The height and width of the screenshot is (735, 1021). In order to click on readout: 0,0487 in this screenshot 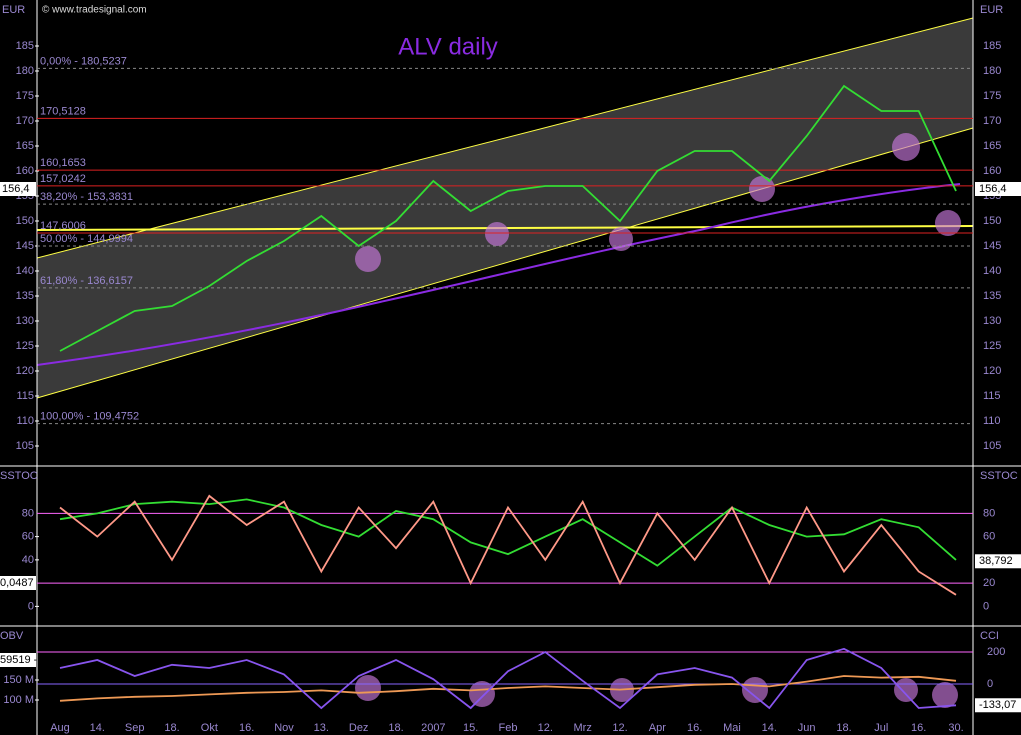, I will do `click(17, 583)`.